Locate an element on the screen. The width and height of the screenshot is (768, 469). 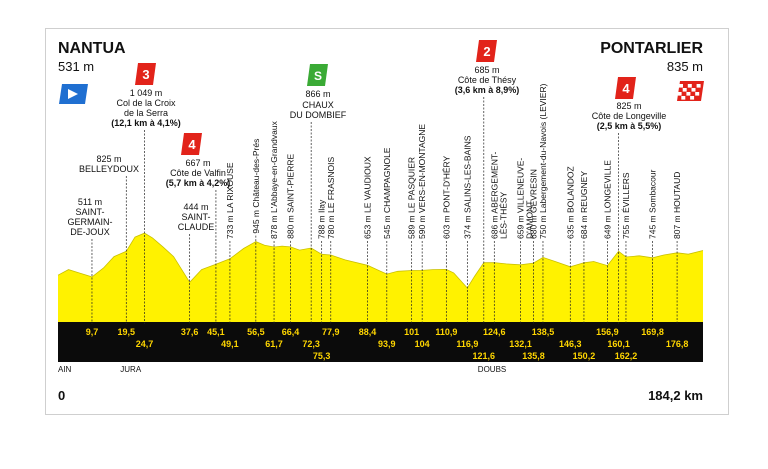
finish-flag-icon is located at coordinates (690, 91).